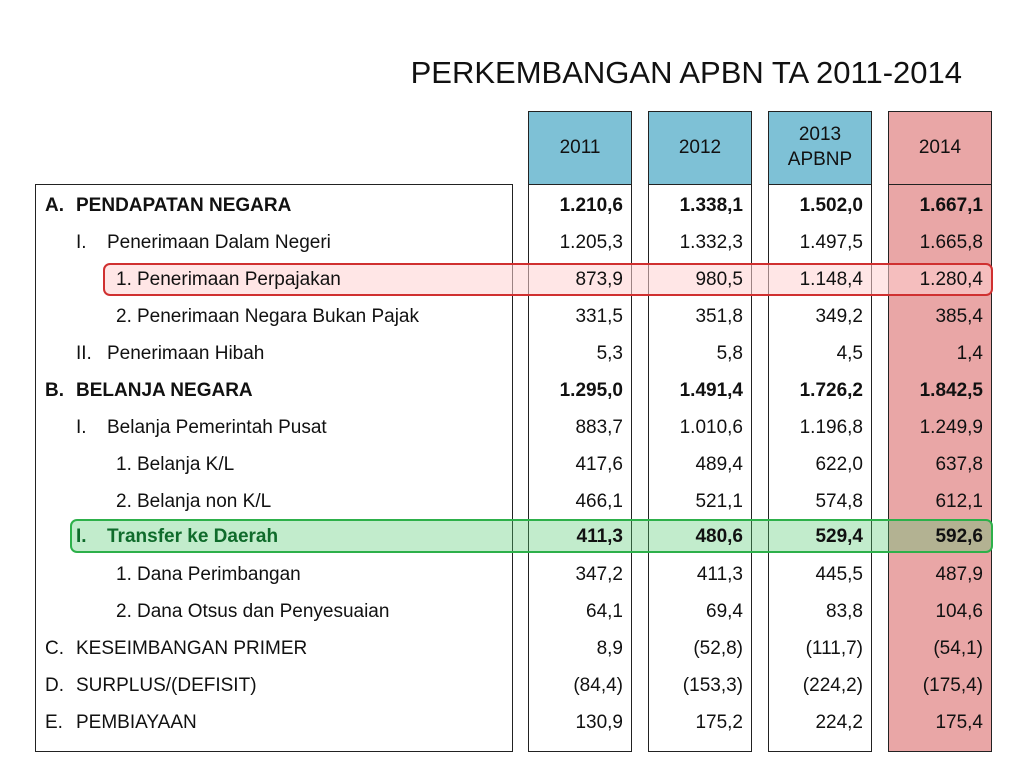  Describe the element at coordinates (591, 390) in the screenshot. I see `value-2011: 1.295,0` at that location.